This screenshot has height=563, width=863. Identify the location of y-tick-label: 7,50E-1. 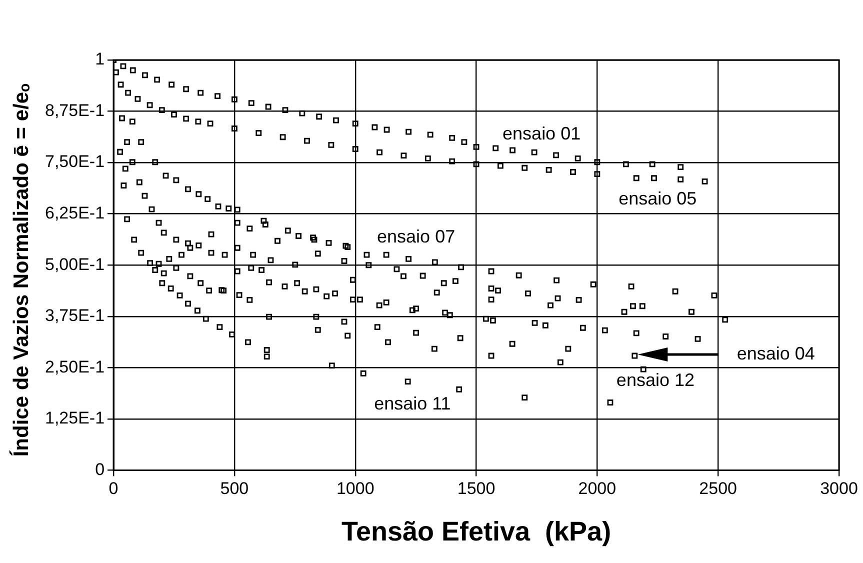
(74, 162).